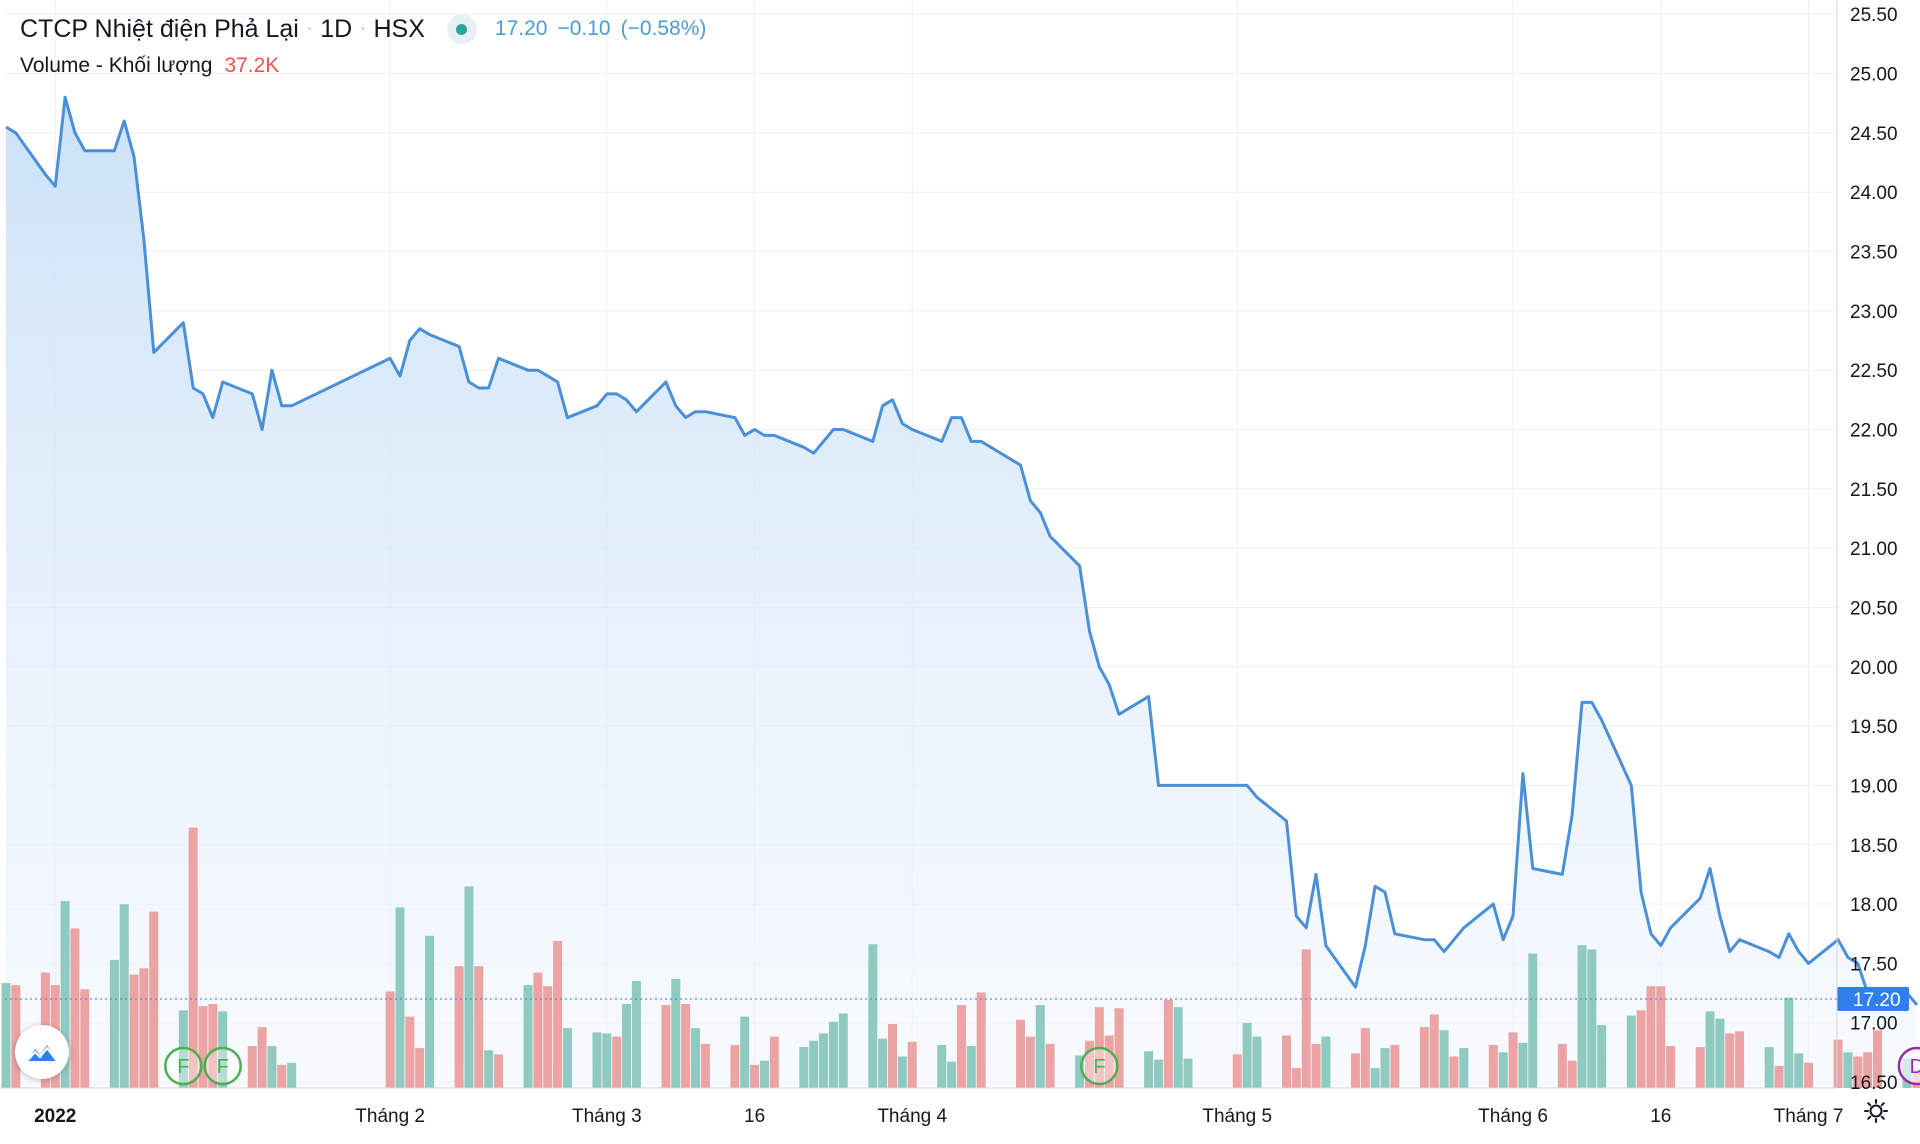  What do you see at coordinates (1874, 431) in the screenshot?
I see `y-tick-label: 22.00` at bounding box center [1874, 431].